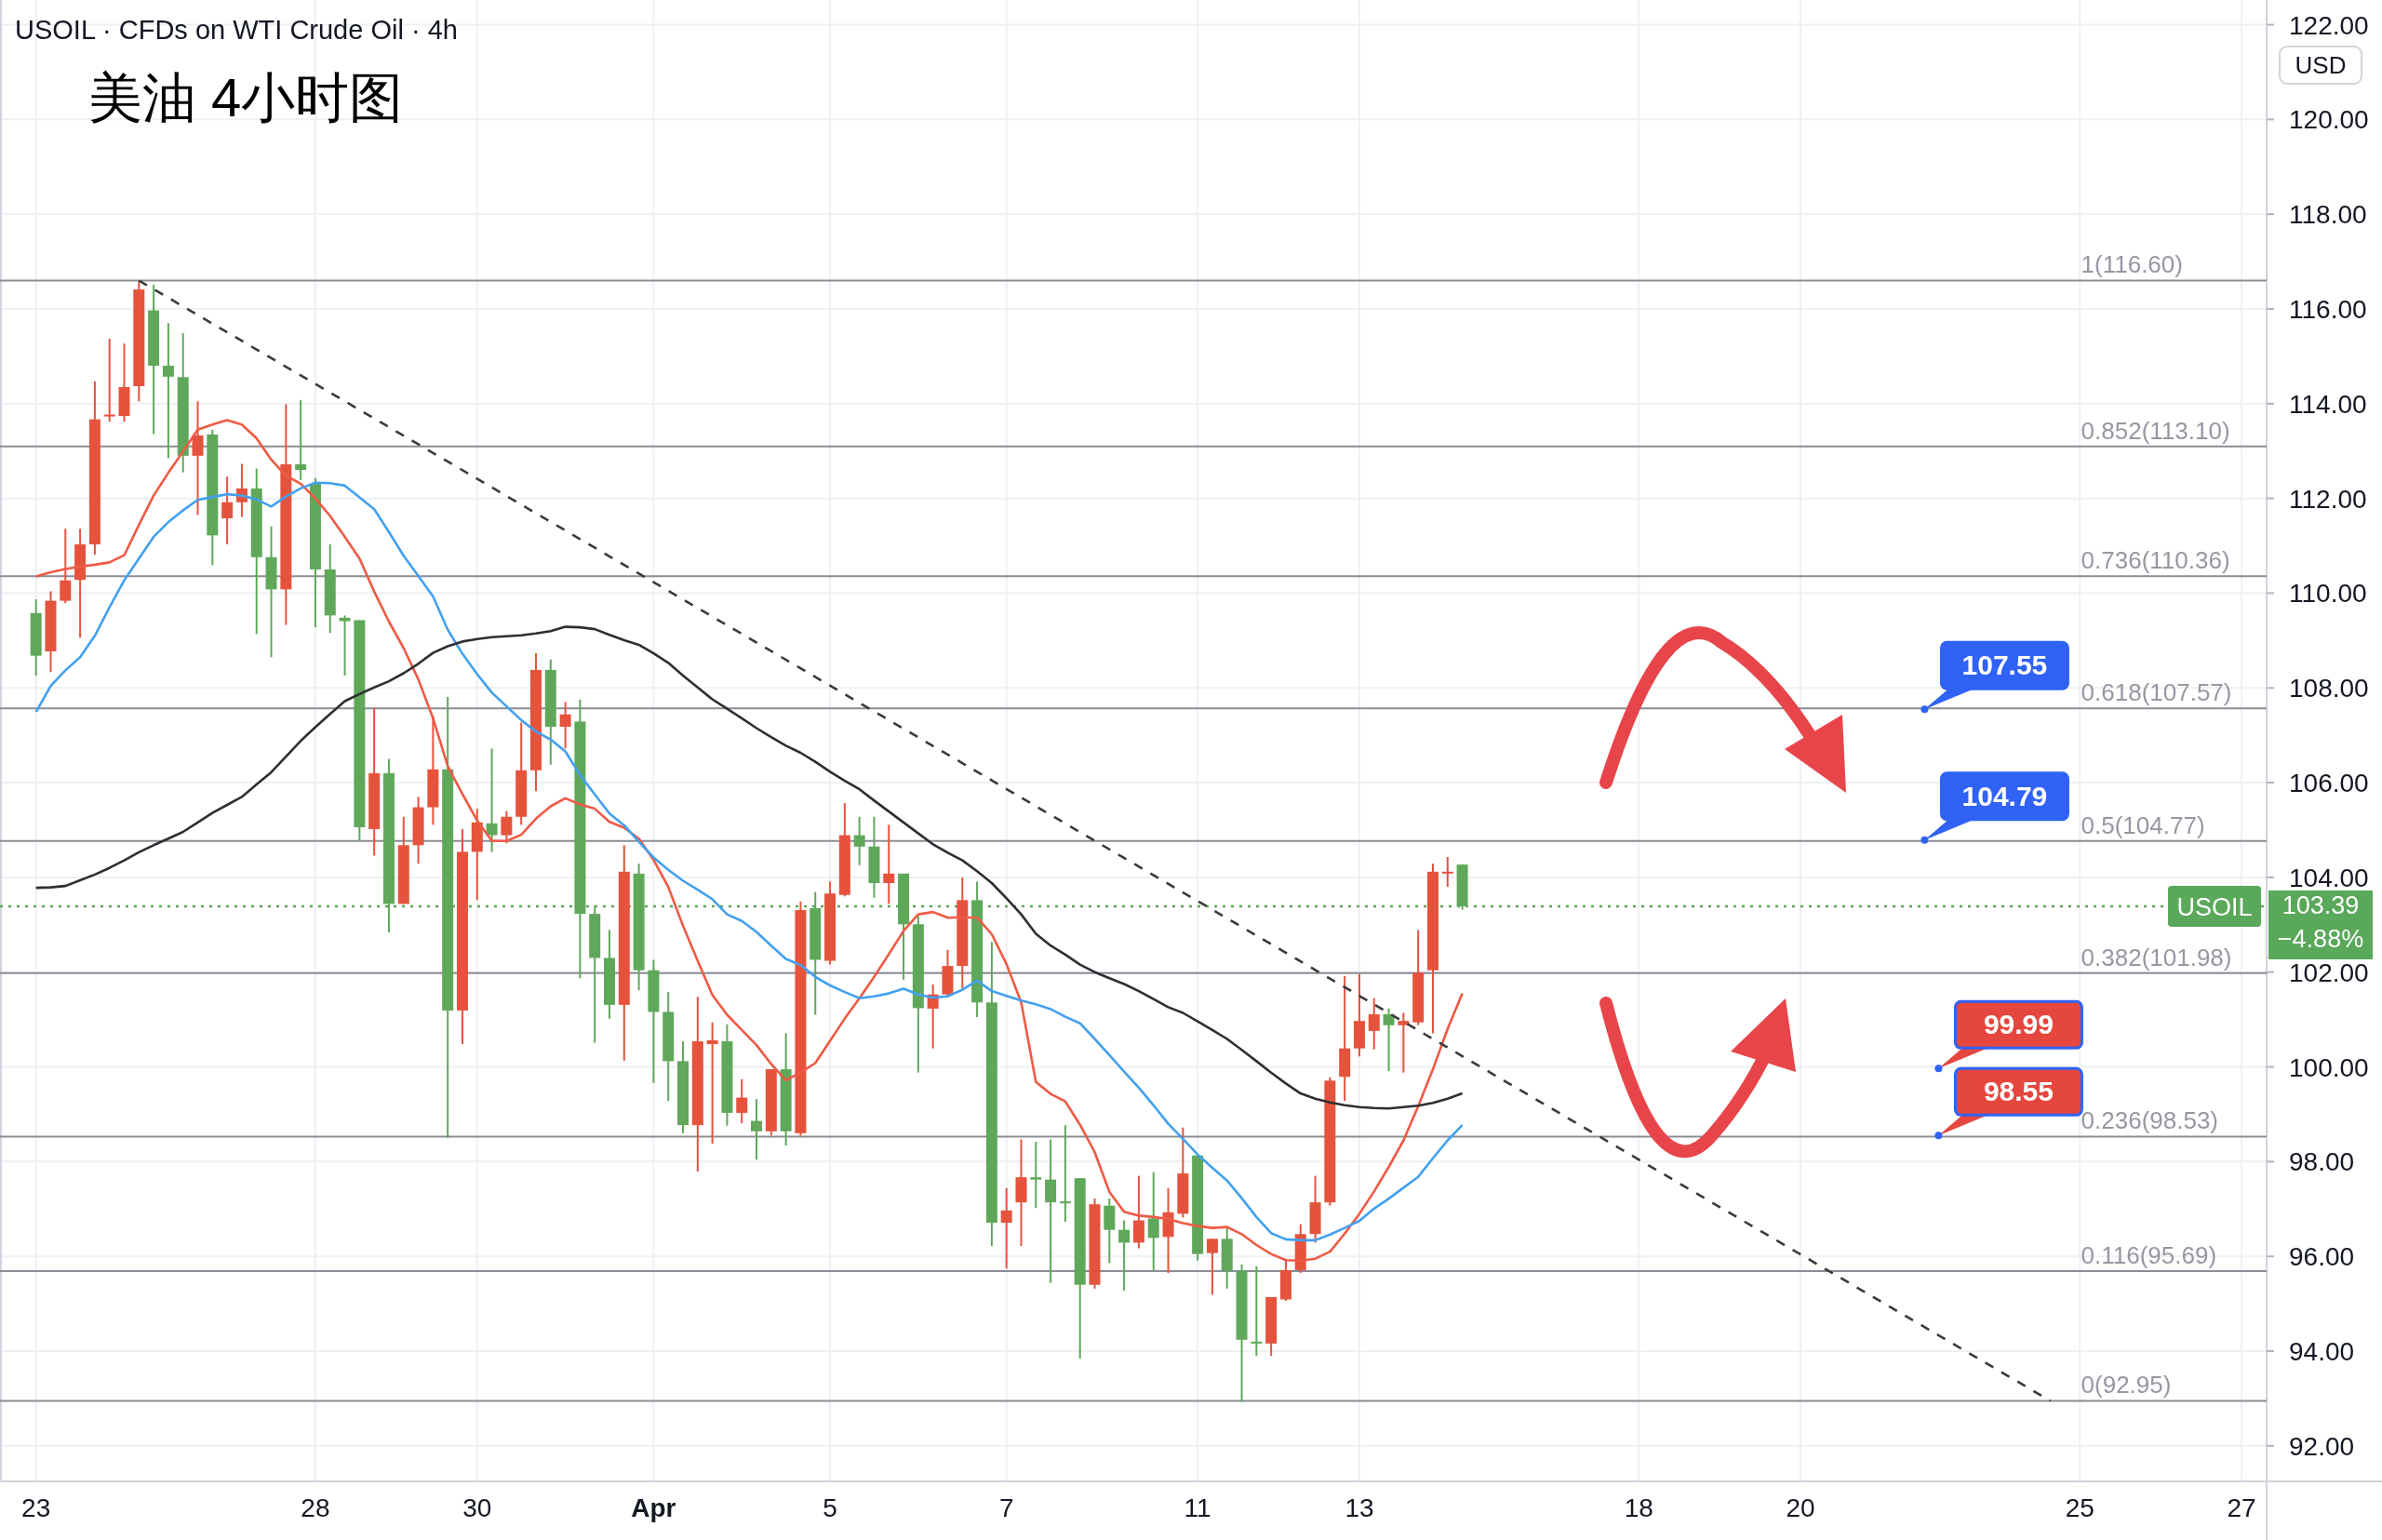 This screenshot has width=2382, height=1540. Describe the element at coordinates (2004, 795) in the screenshot. I see `annotation: 104.79` at that location.